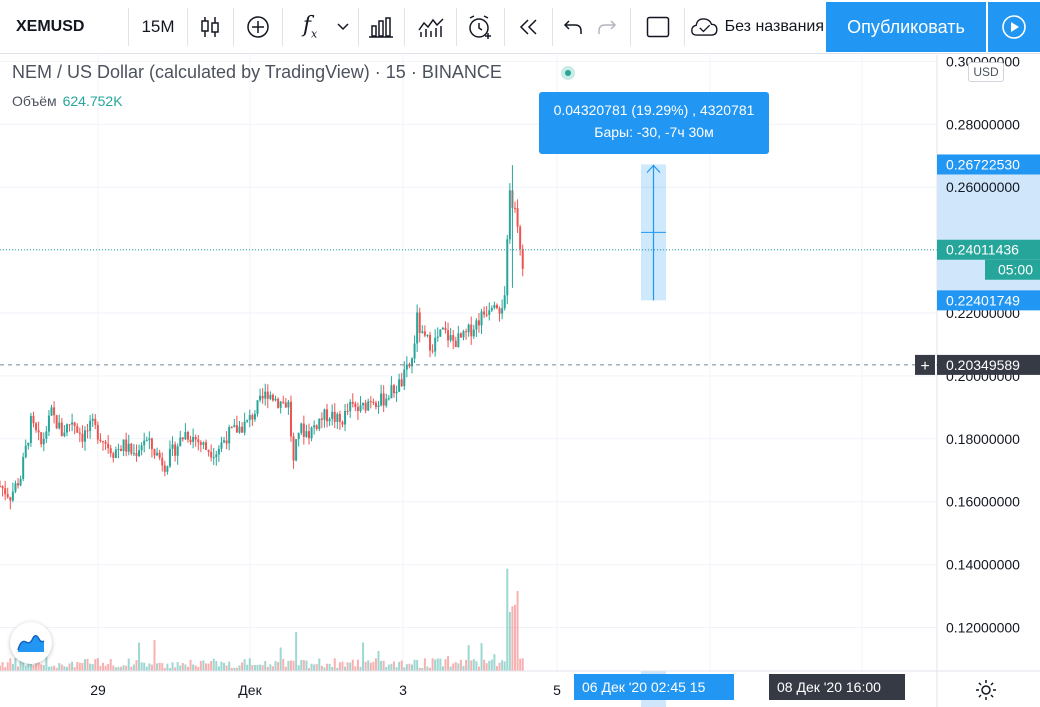 Image resolution: width=1040 pixels, height=707 pixels. I want to click on indicators-button: fx, so click(310, 27).